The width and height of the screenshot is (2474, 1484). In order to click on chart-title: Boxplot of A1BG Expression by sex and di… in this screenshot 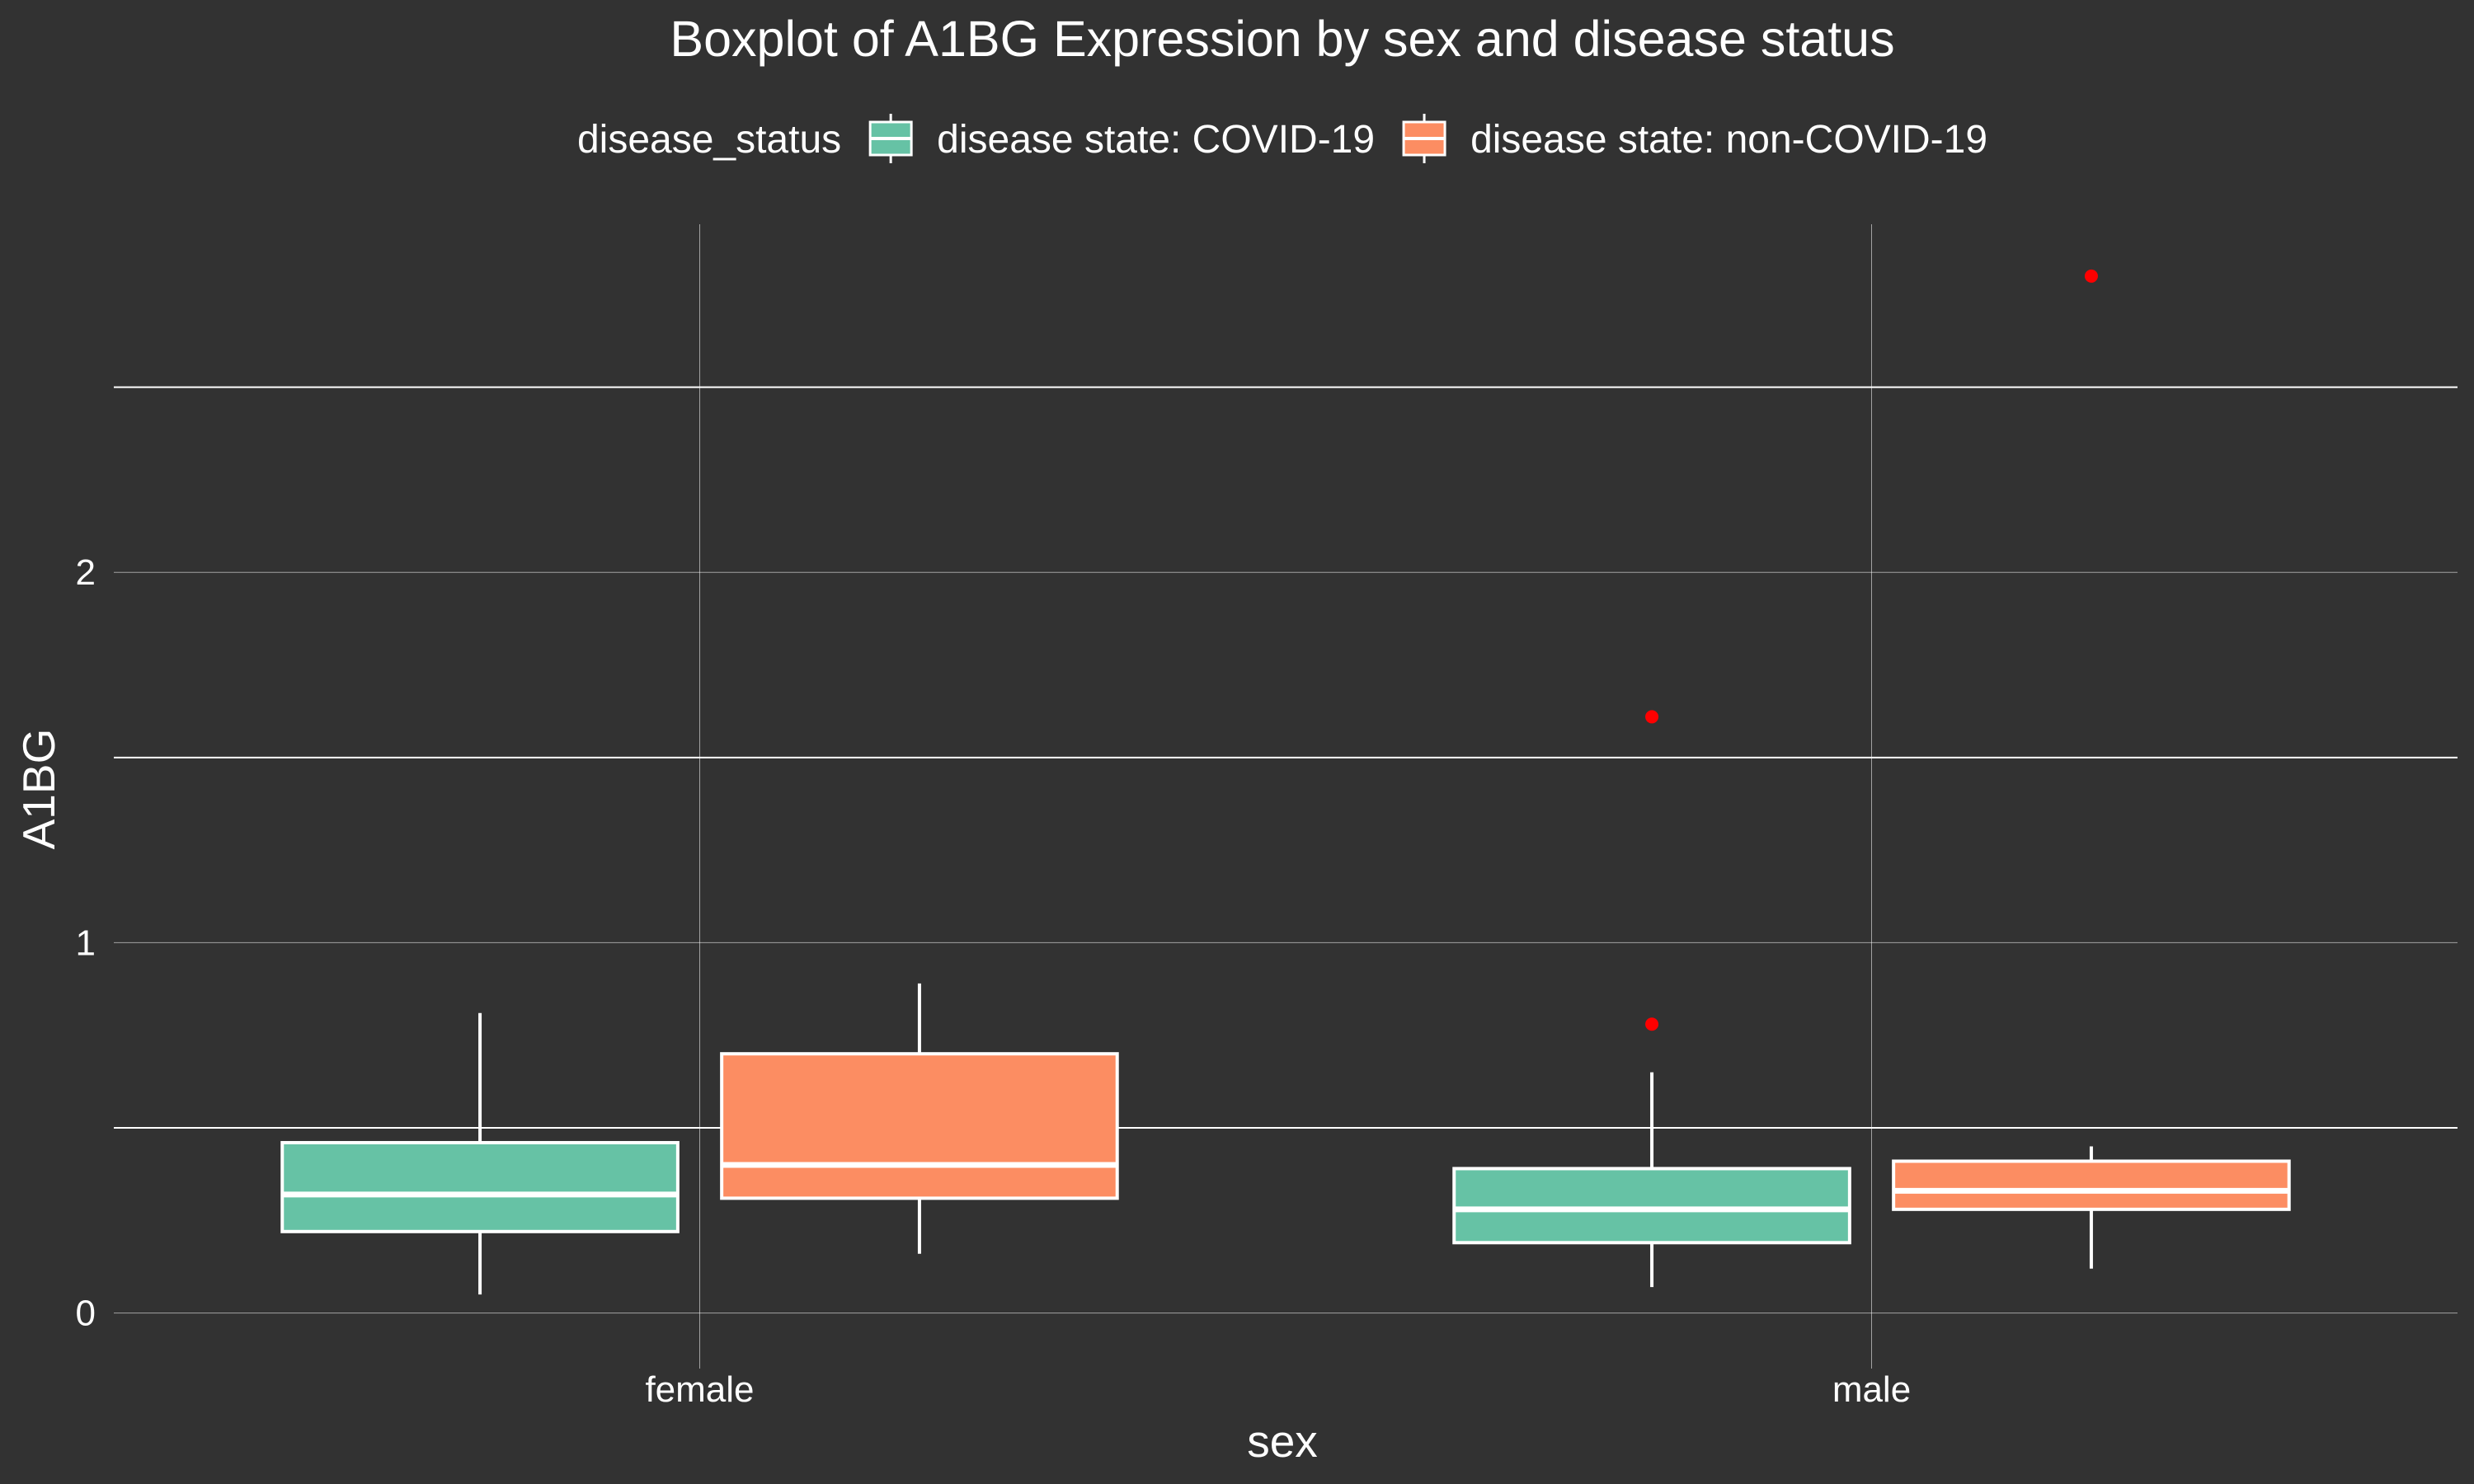, I will do `click(1282, 39)`.